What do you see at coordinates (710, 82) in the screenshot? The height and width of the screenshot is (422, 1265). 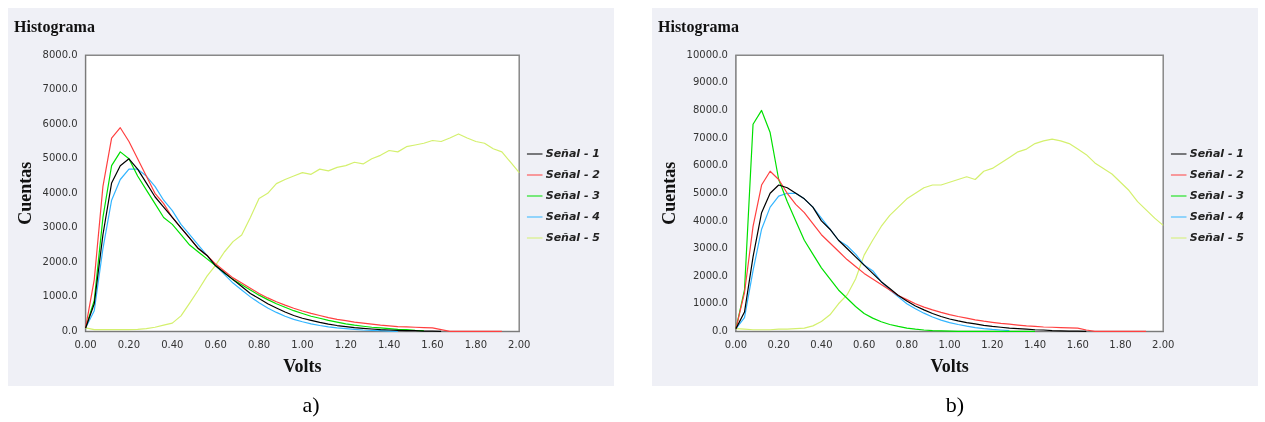 I see `y-tick-label: 9000.0` at bounding box center [710, 82].